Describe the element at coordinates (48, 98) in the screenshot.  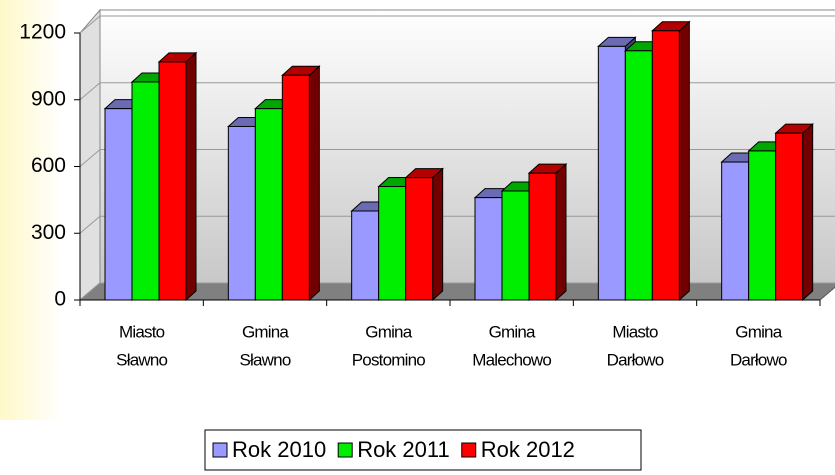
I see `y-tick-label: 900` at that location.